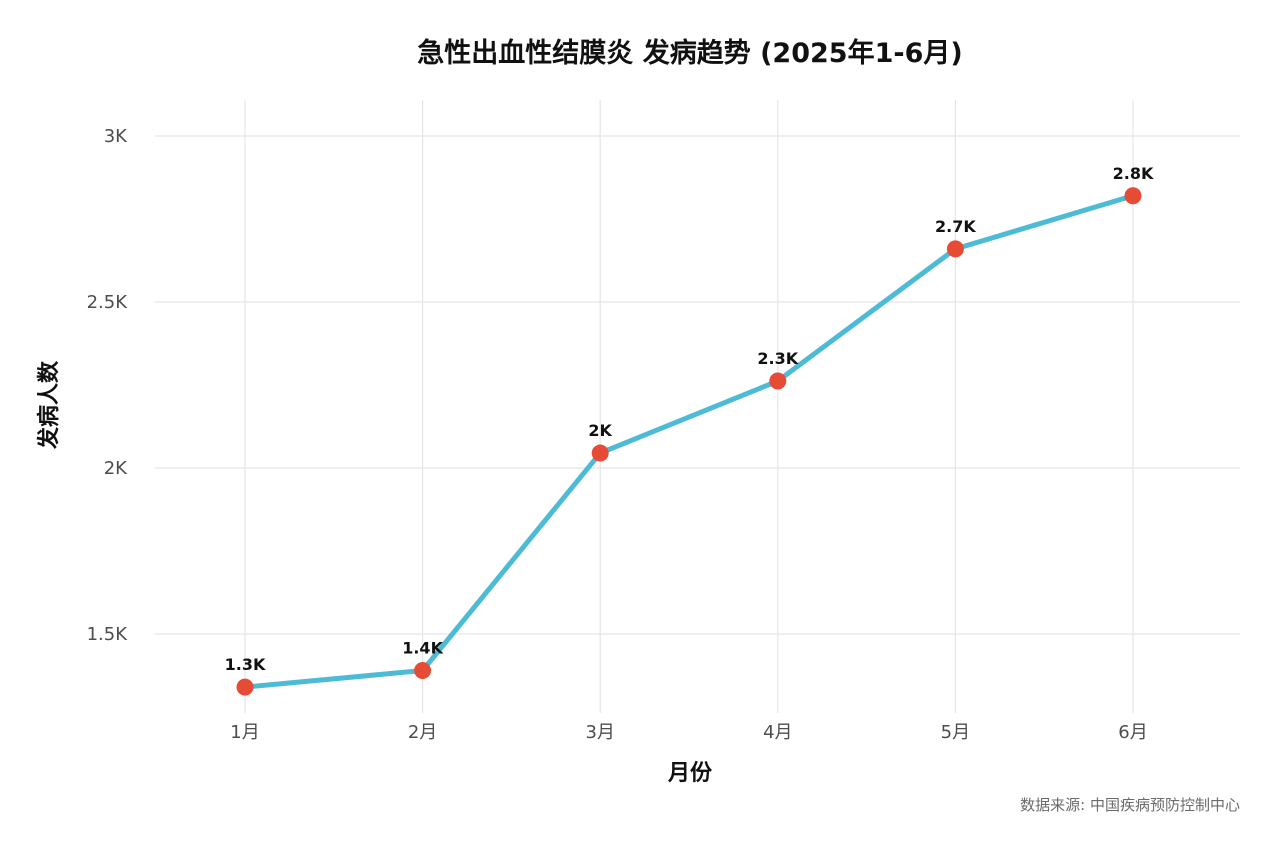  I want to click on data-label: 2.8K, so click(1133, 173).